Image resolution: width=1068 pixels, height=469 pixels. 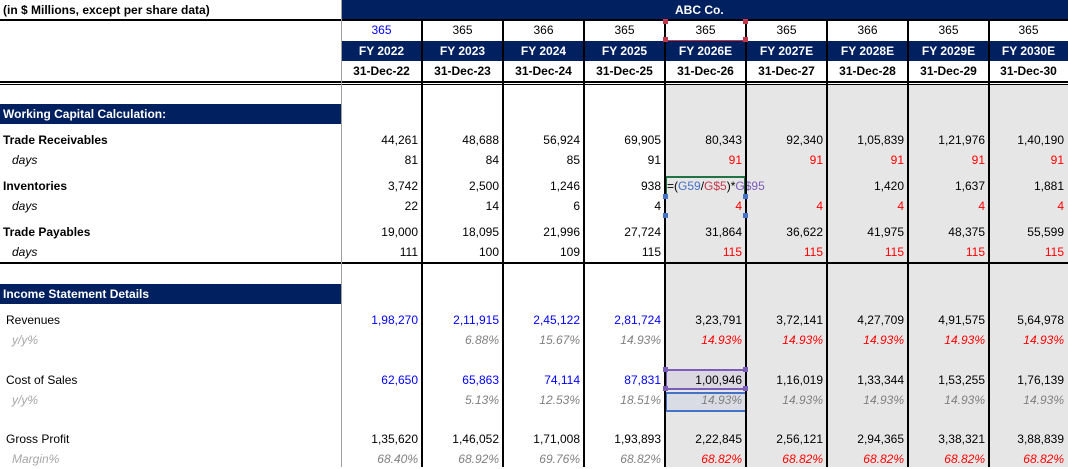 I want to click on value-cell: 18.51%, so click(x=640, y=400).